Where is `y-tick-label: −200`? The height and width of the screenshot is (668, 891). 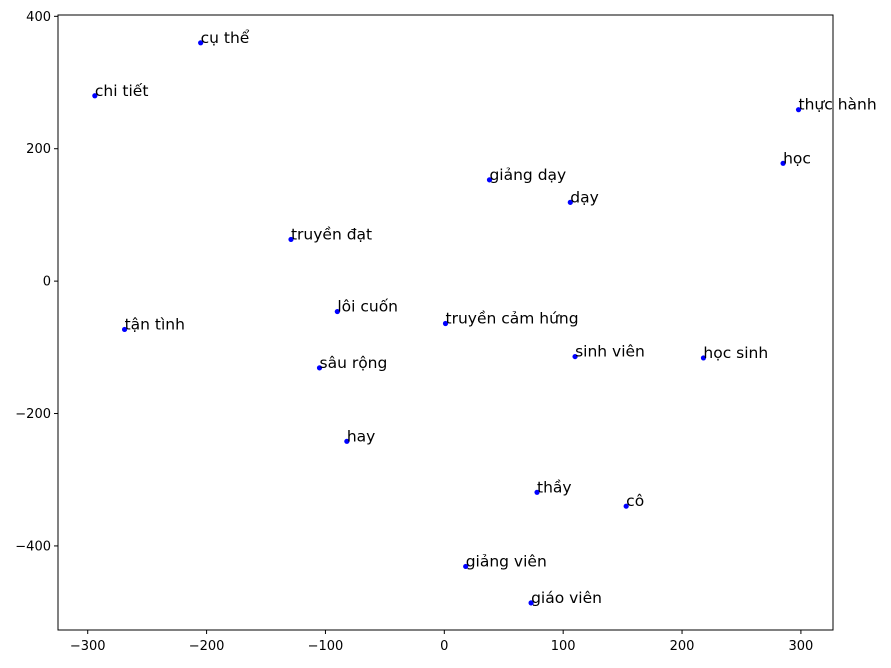 y-tick-label: −200 is located at coordinates (33, 414).